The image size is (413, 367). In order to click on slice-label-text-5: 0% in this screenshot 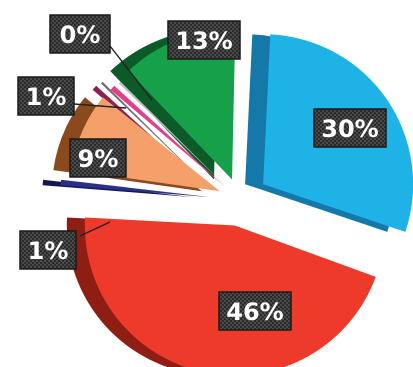, I will do `click(80, 35)`.